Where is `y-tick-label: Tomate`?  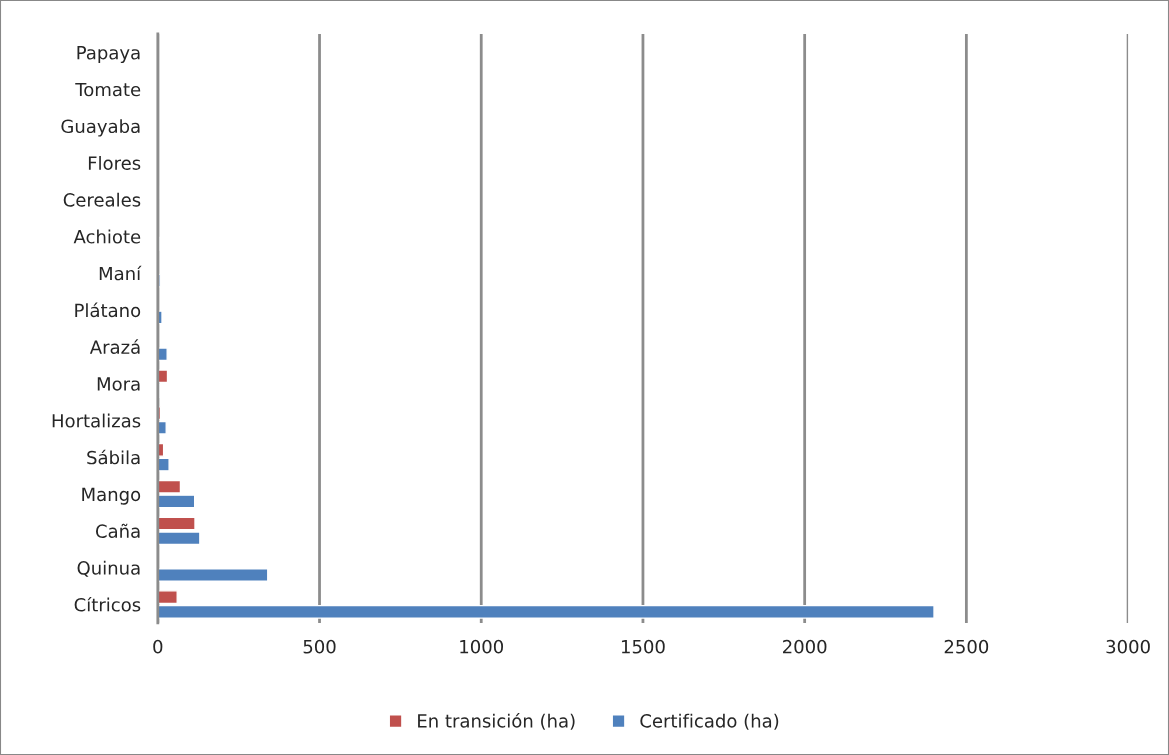
y-tick-label: Tomate is located at coordinates (108, 89).